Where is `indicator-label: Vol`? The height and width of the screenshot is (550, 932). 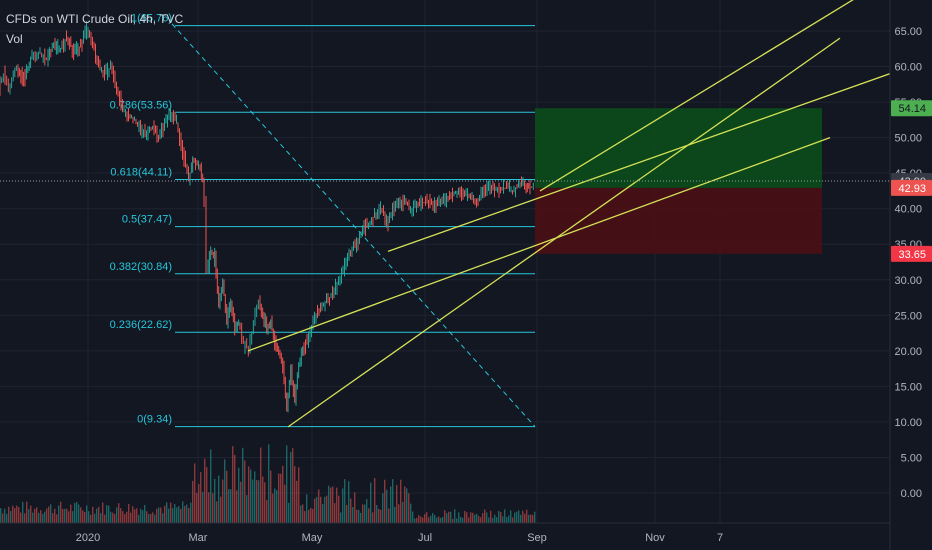 indicator-label: Vol is located at coordinates (14, 39).